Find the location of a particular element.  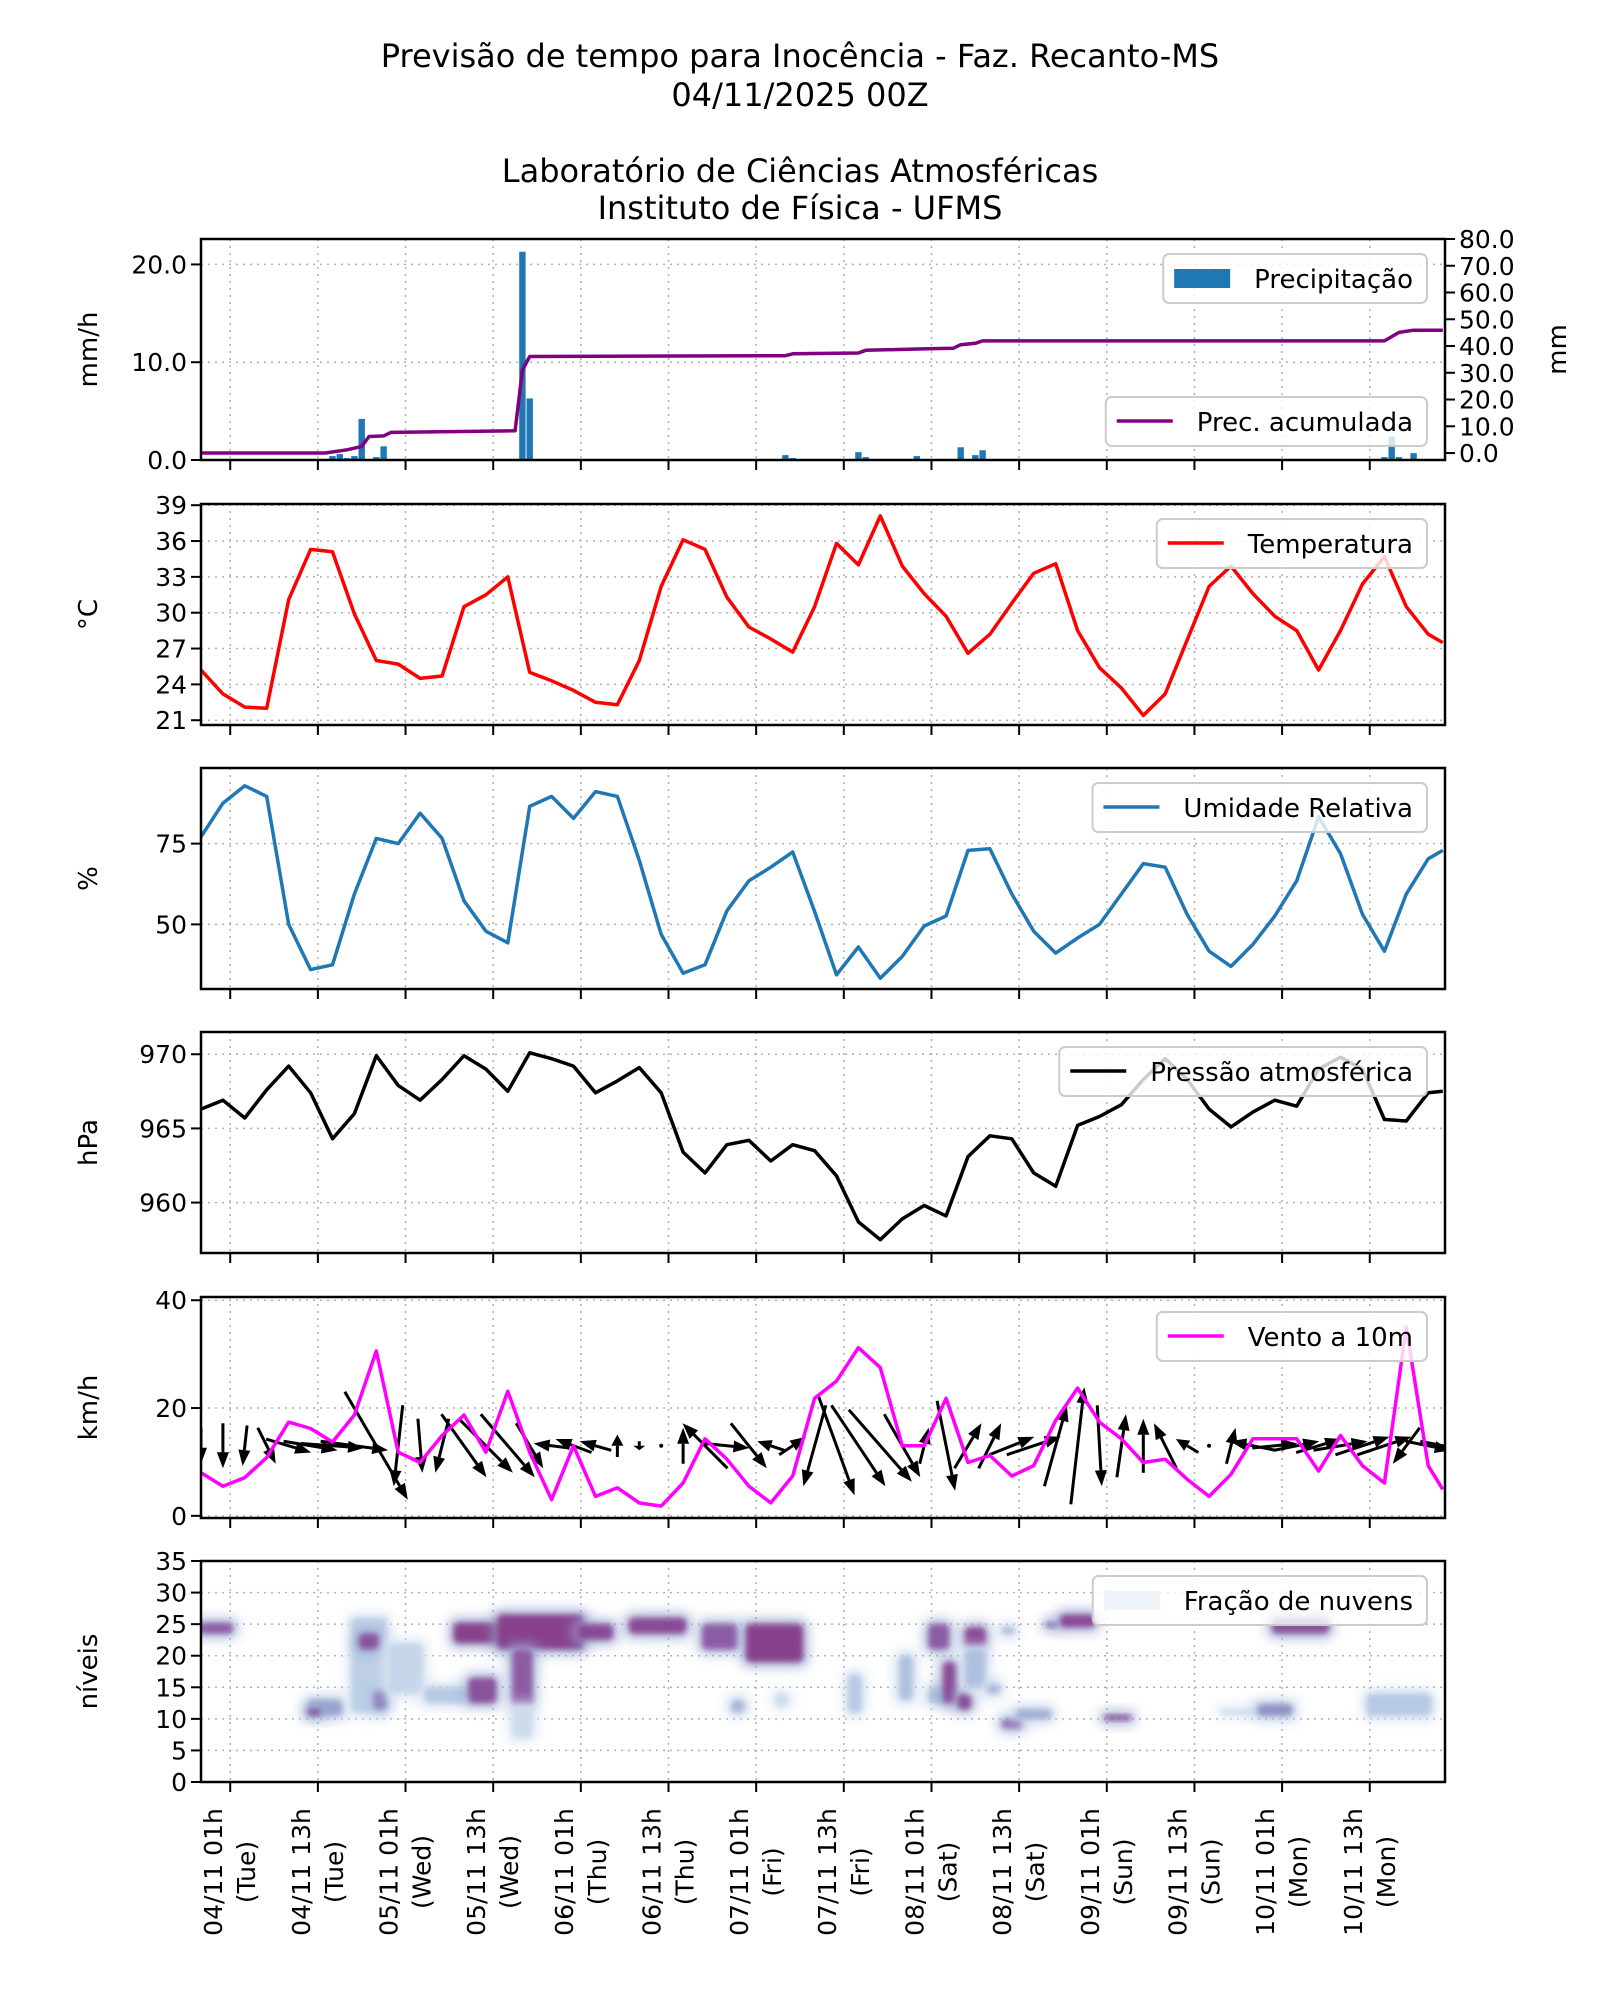

y-tick-label: 5 is located at coordinates (179, 1750).